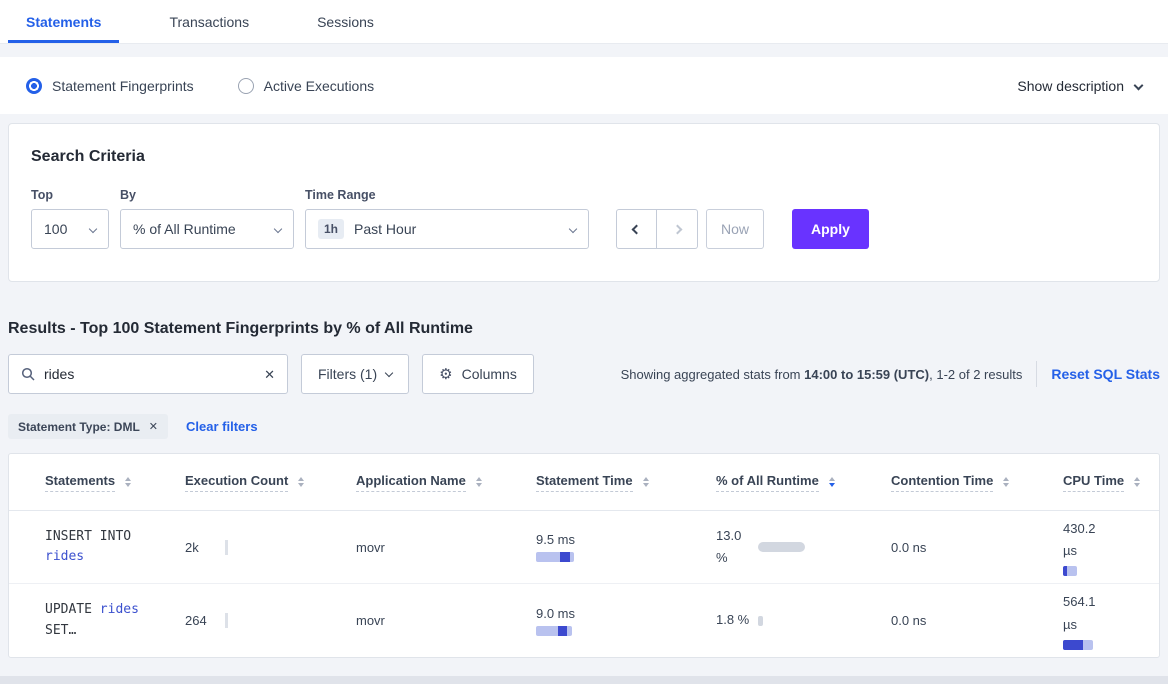 The width and height of the screenshot is (1168, 684). Describe the element at coordinates (942, 482) in the screenshot. I see `header-contention-time-label: Contention Time` at that location.